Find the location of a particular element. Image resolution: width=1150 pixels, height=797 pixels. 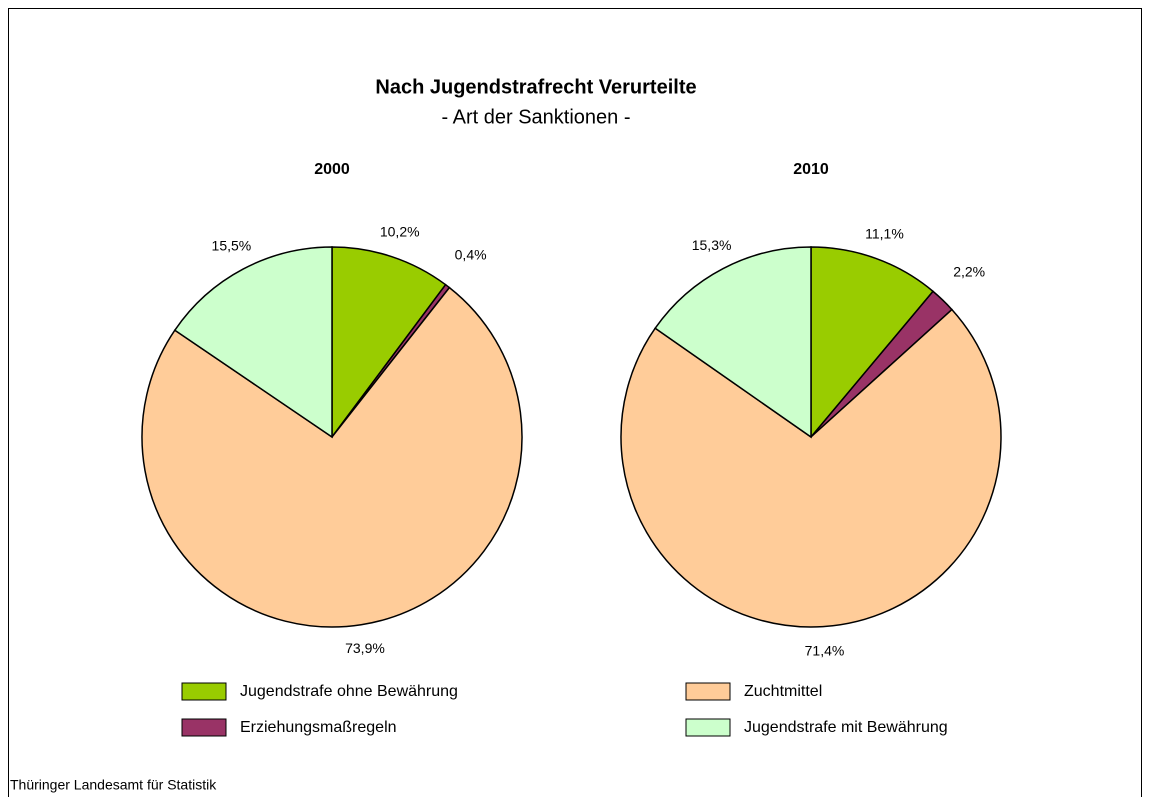

source: Thüringer Landesamt für Statistik is located at coordinates (113, 785).